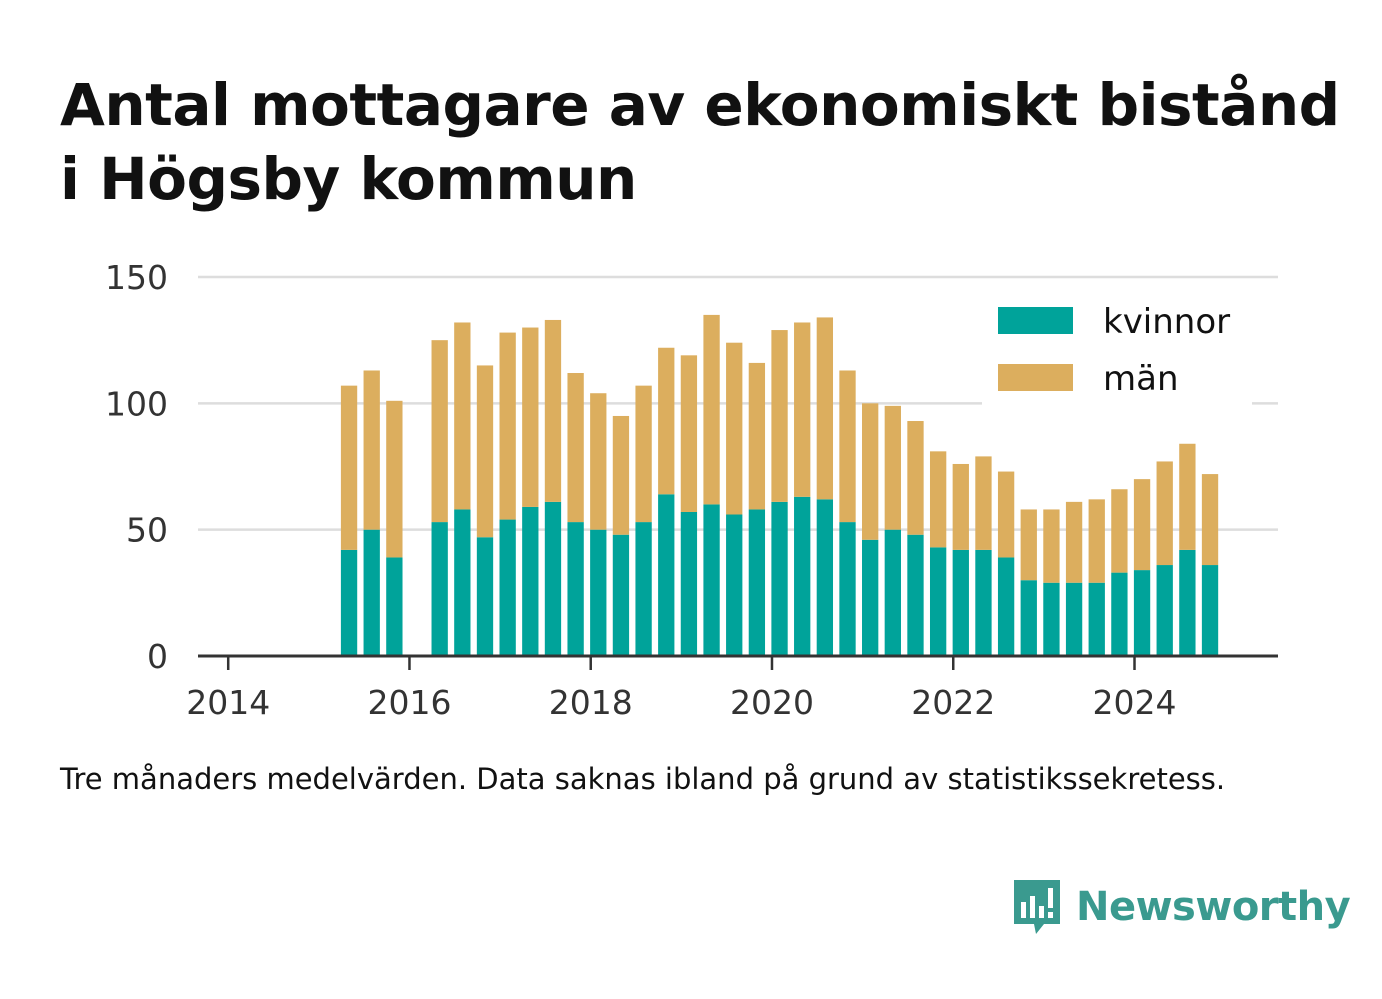 Image resolution: width=1382 pixels, height=999 pixels. Describe the element at coordinates (136, 277) in the screenshot. I see `y-tick-label: 150` at that location.